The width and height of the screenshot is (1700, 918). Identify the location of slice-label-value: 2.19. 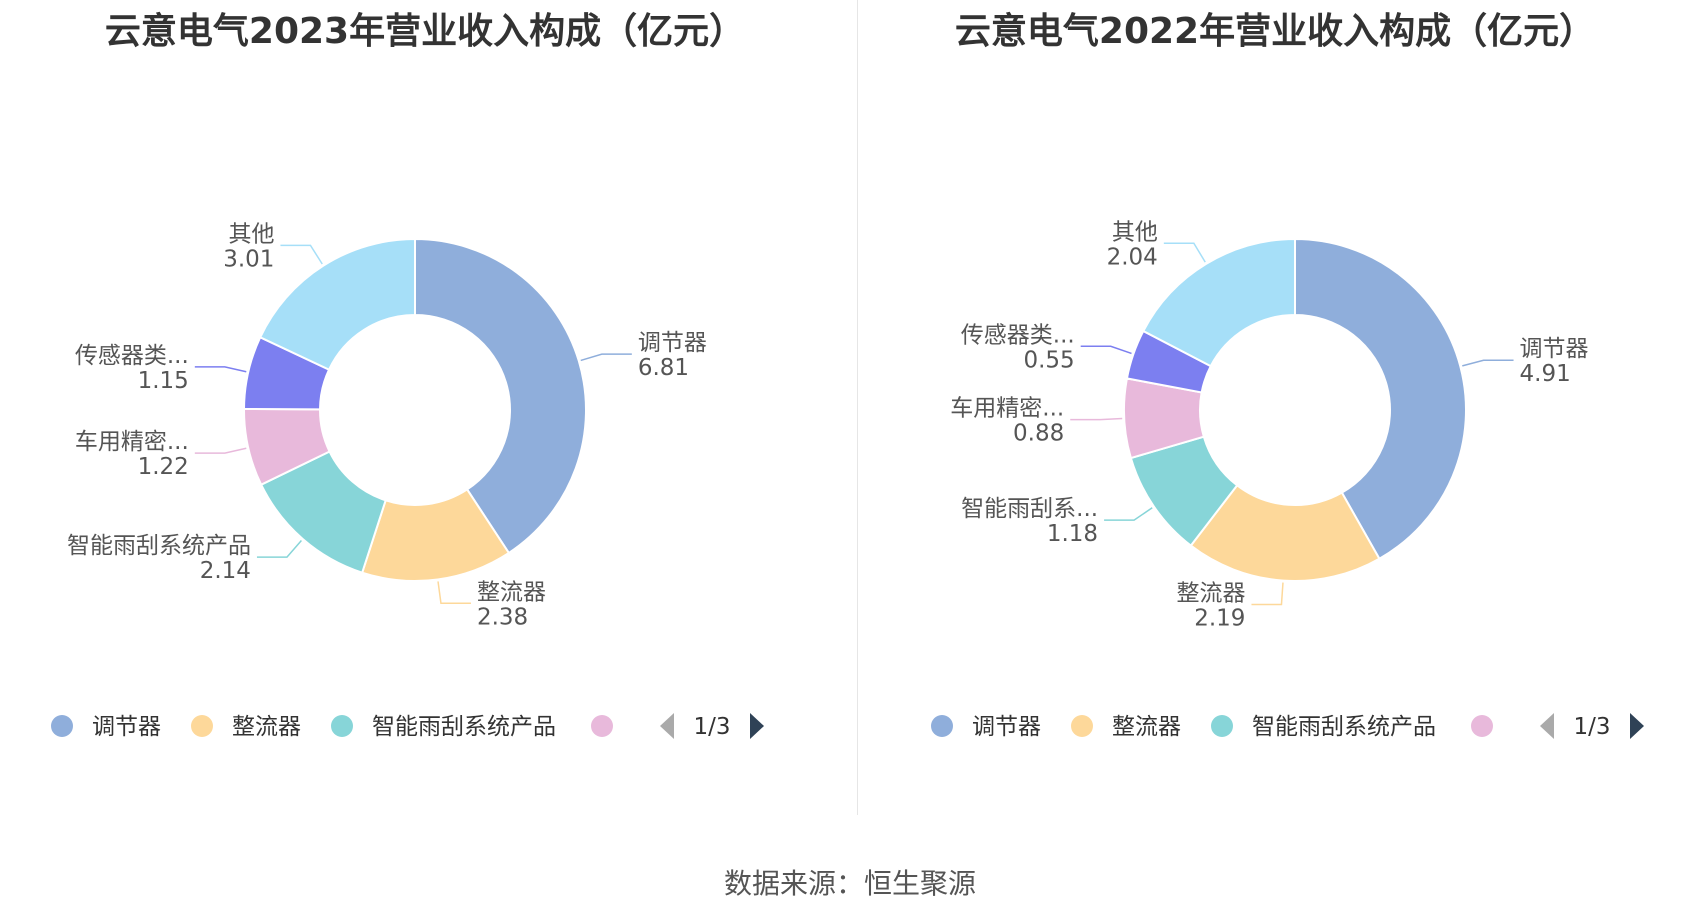
(1219, 619).